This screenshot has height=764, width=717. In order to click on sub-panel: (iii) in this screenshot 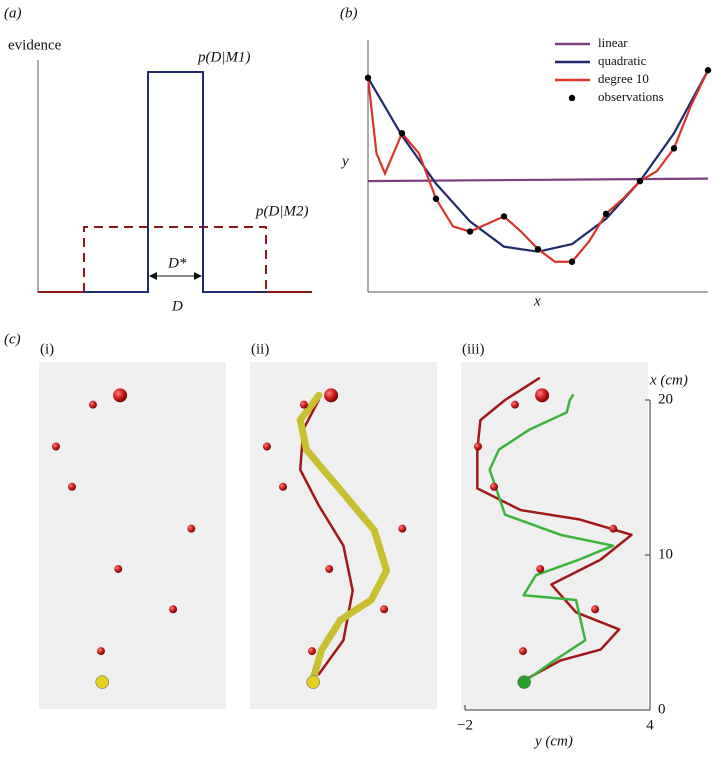, I will do `click(554, 525)`.